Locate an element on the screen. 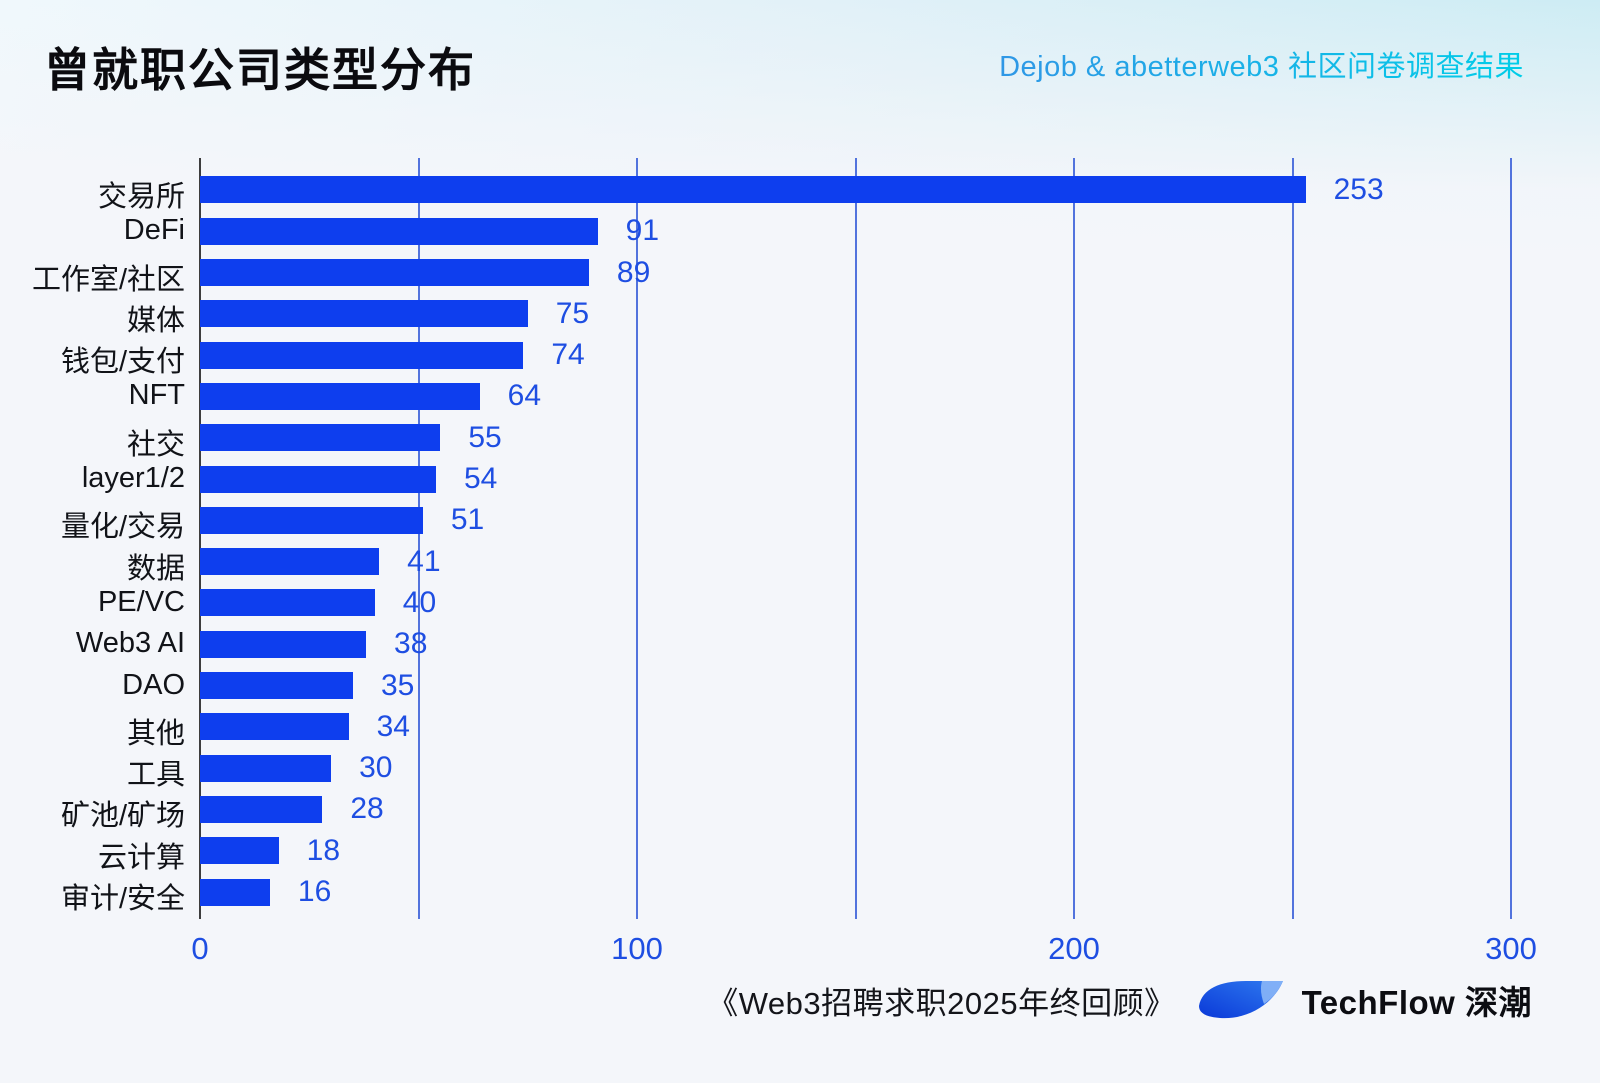  x-tick-label: 300 is located at coordinates (1511, 948).